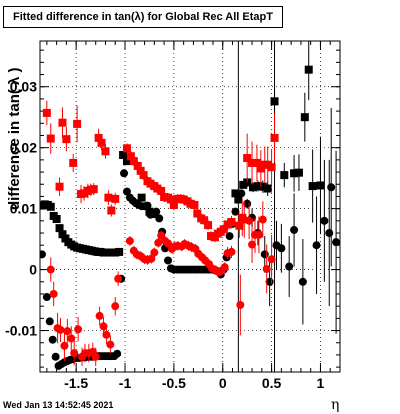  Describe the element at coordinates (125, 383) in the screenshot. I see `x-tick-label: -1` at that location.